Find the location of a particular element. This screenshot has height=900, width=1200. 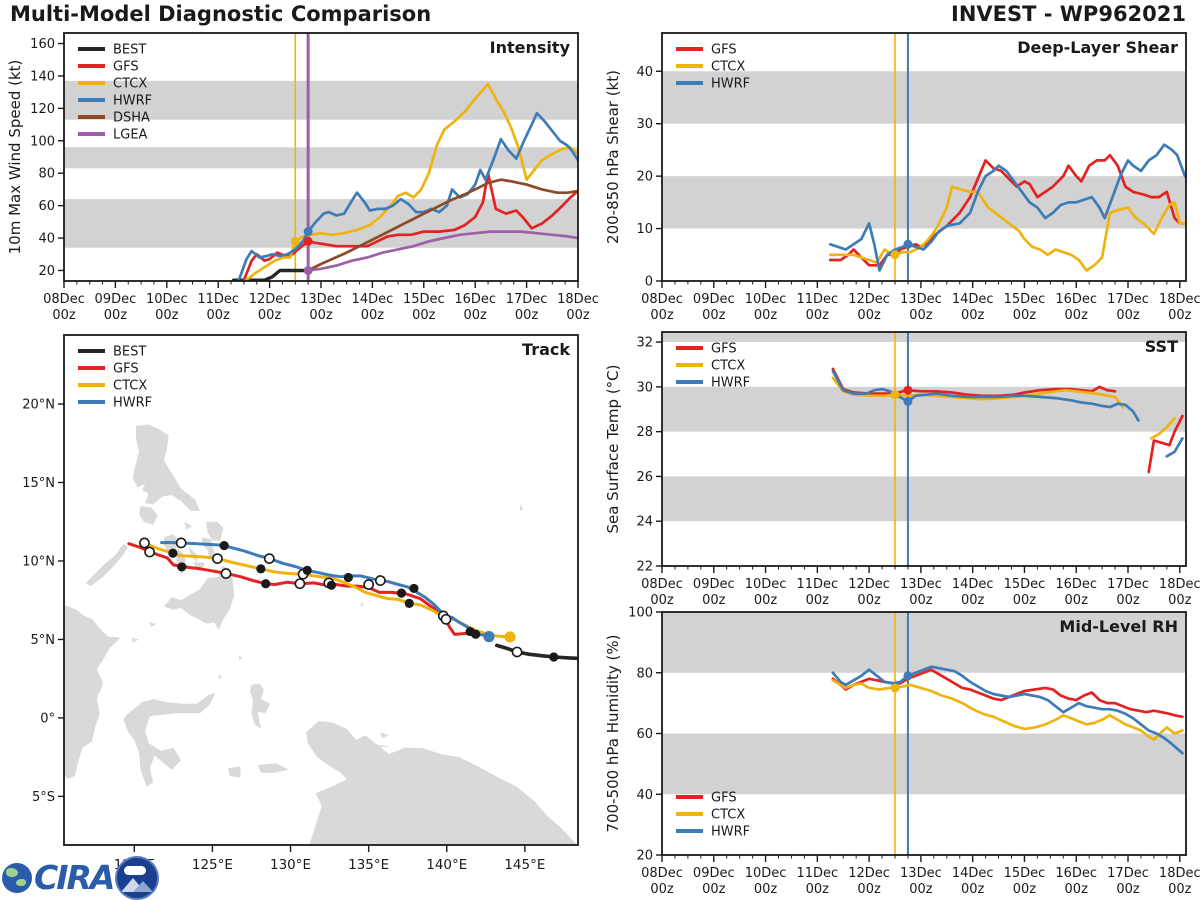

legend-rh: GFS CTCX HWRF is located at coordinates (713, 815).